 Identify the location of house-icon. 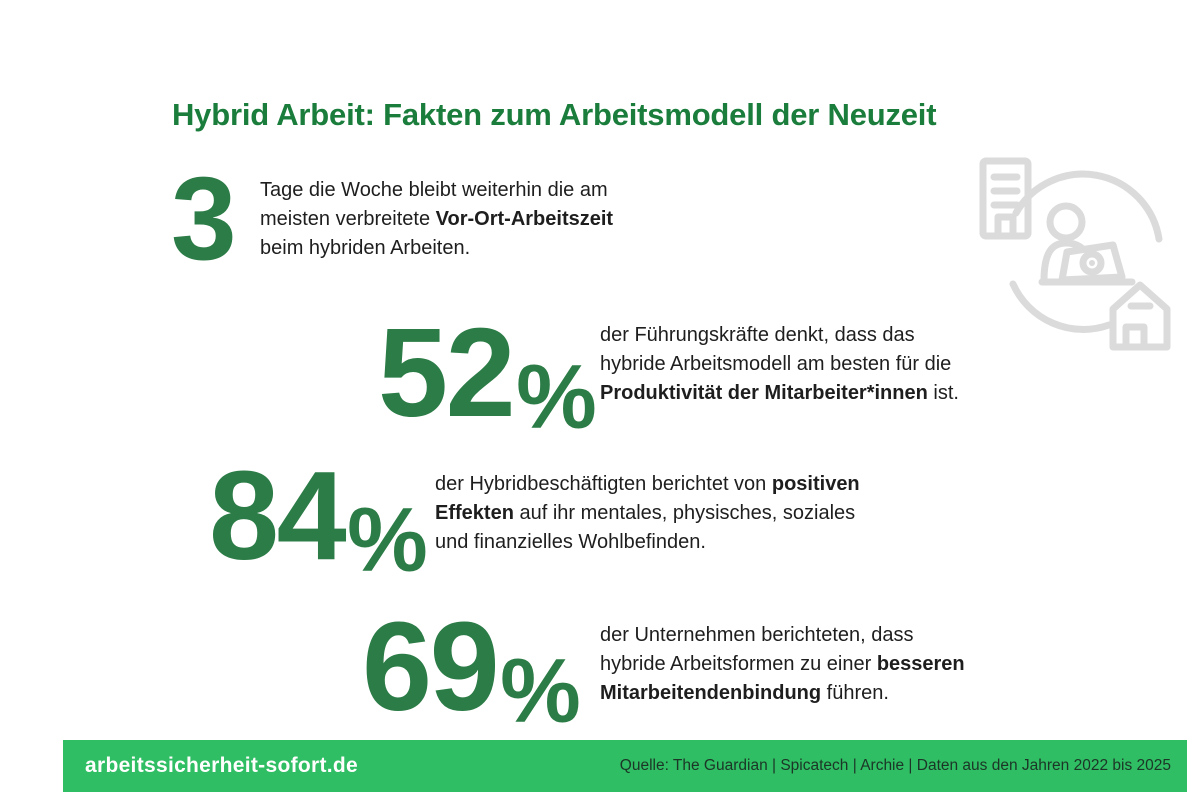
(1140, 316).